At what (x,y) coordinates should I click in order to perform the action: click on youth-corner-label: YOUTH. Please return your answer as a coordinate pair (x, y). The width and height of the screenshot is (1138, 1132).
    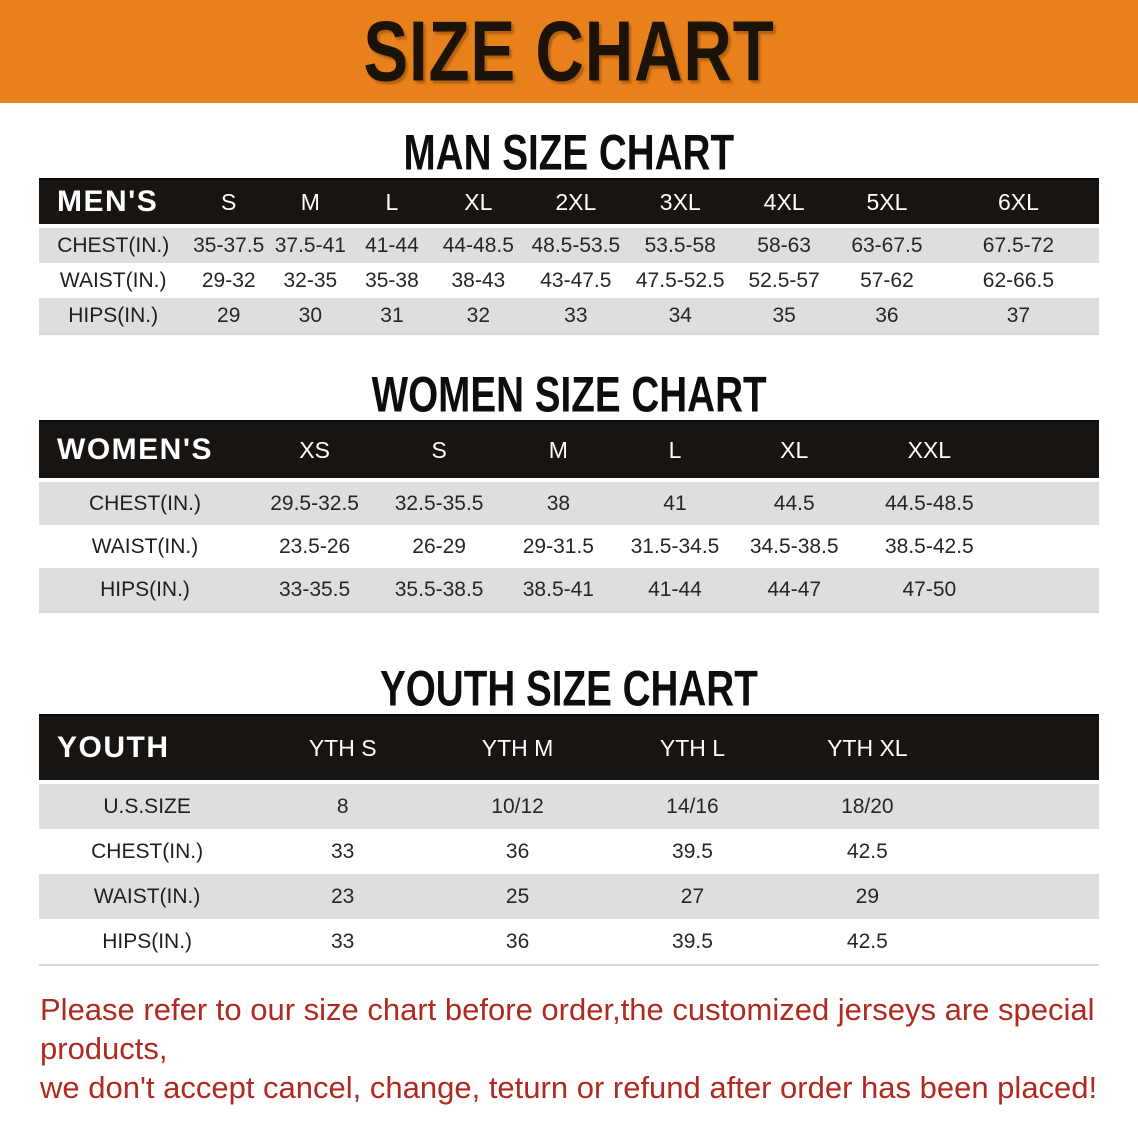
    Looking at the image, I should click on (147, 749).